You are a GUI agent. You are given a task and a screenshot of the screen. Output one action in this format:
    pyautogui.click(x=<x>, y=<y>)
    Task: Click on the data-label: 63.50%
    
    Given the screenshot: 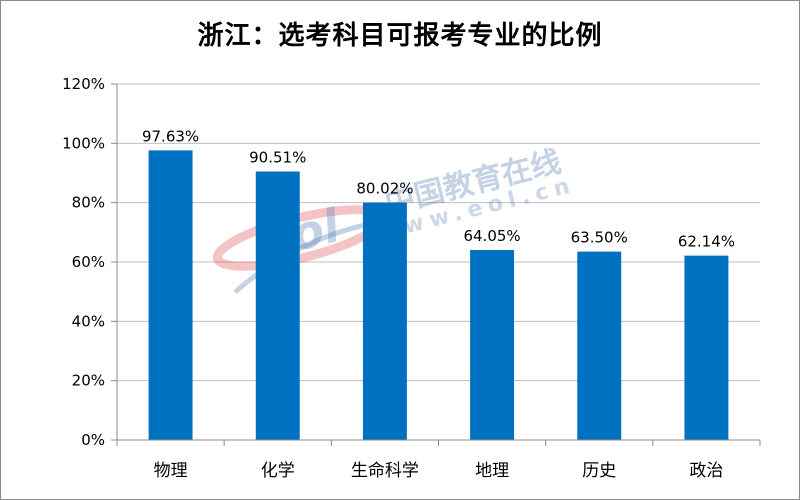 What is the action you would take?
    pyautogui.click(x=599, y=238)
    